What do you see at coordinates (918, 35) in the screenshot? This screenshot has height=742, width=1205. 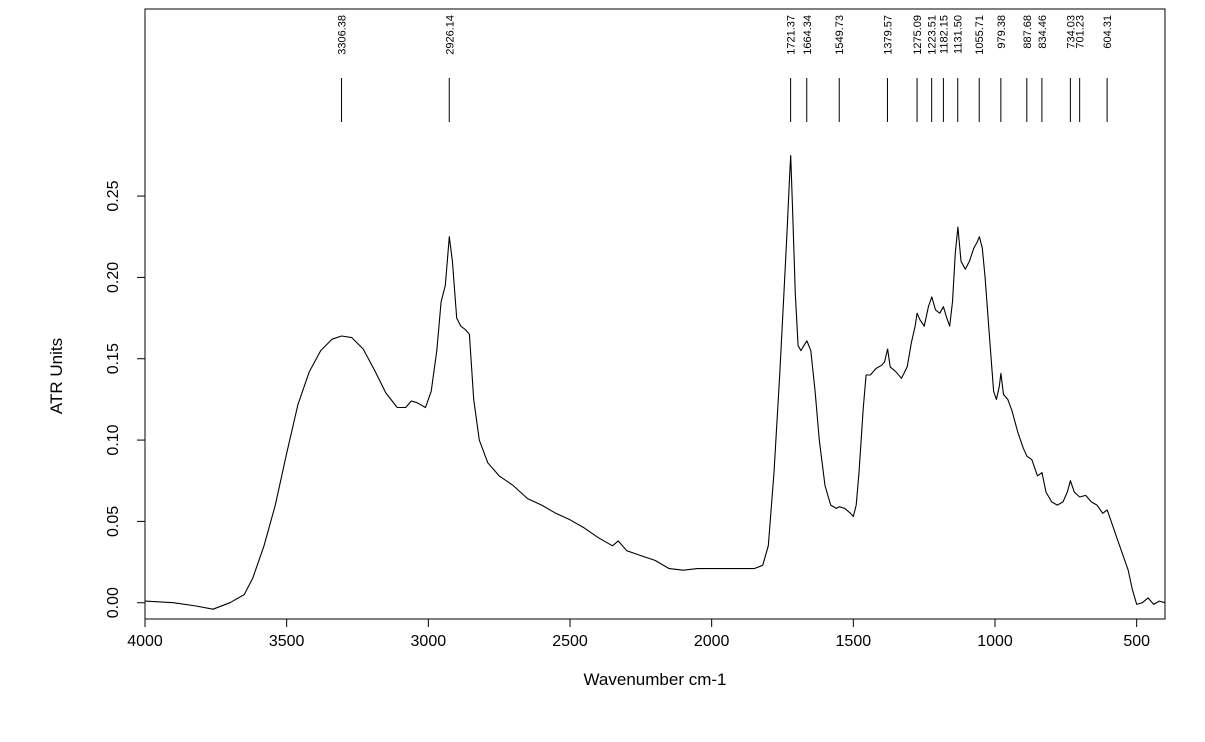 I see `peak-label: 1275.09` at bounding box center [918, 35].